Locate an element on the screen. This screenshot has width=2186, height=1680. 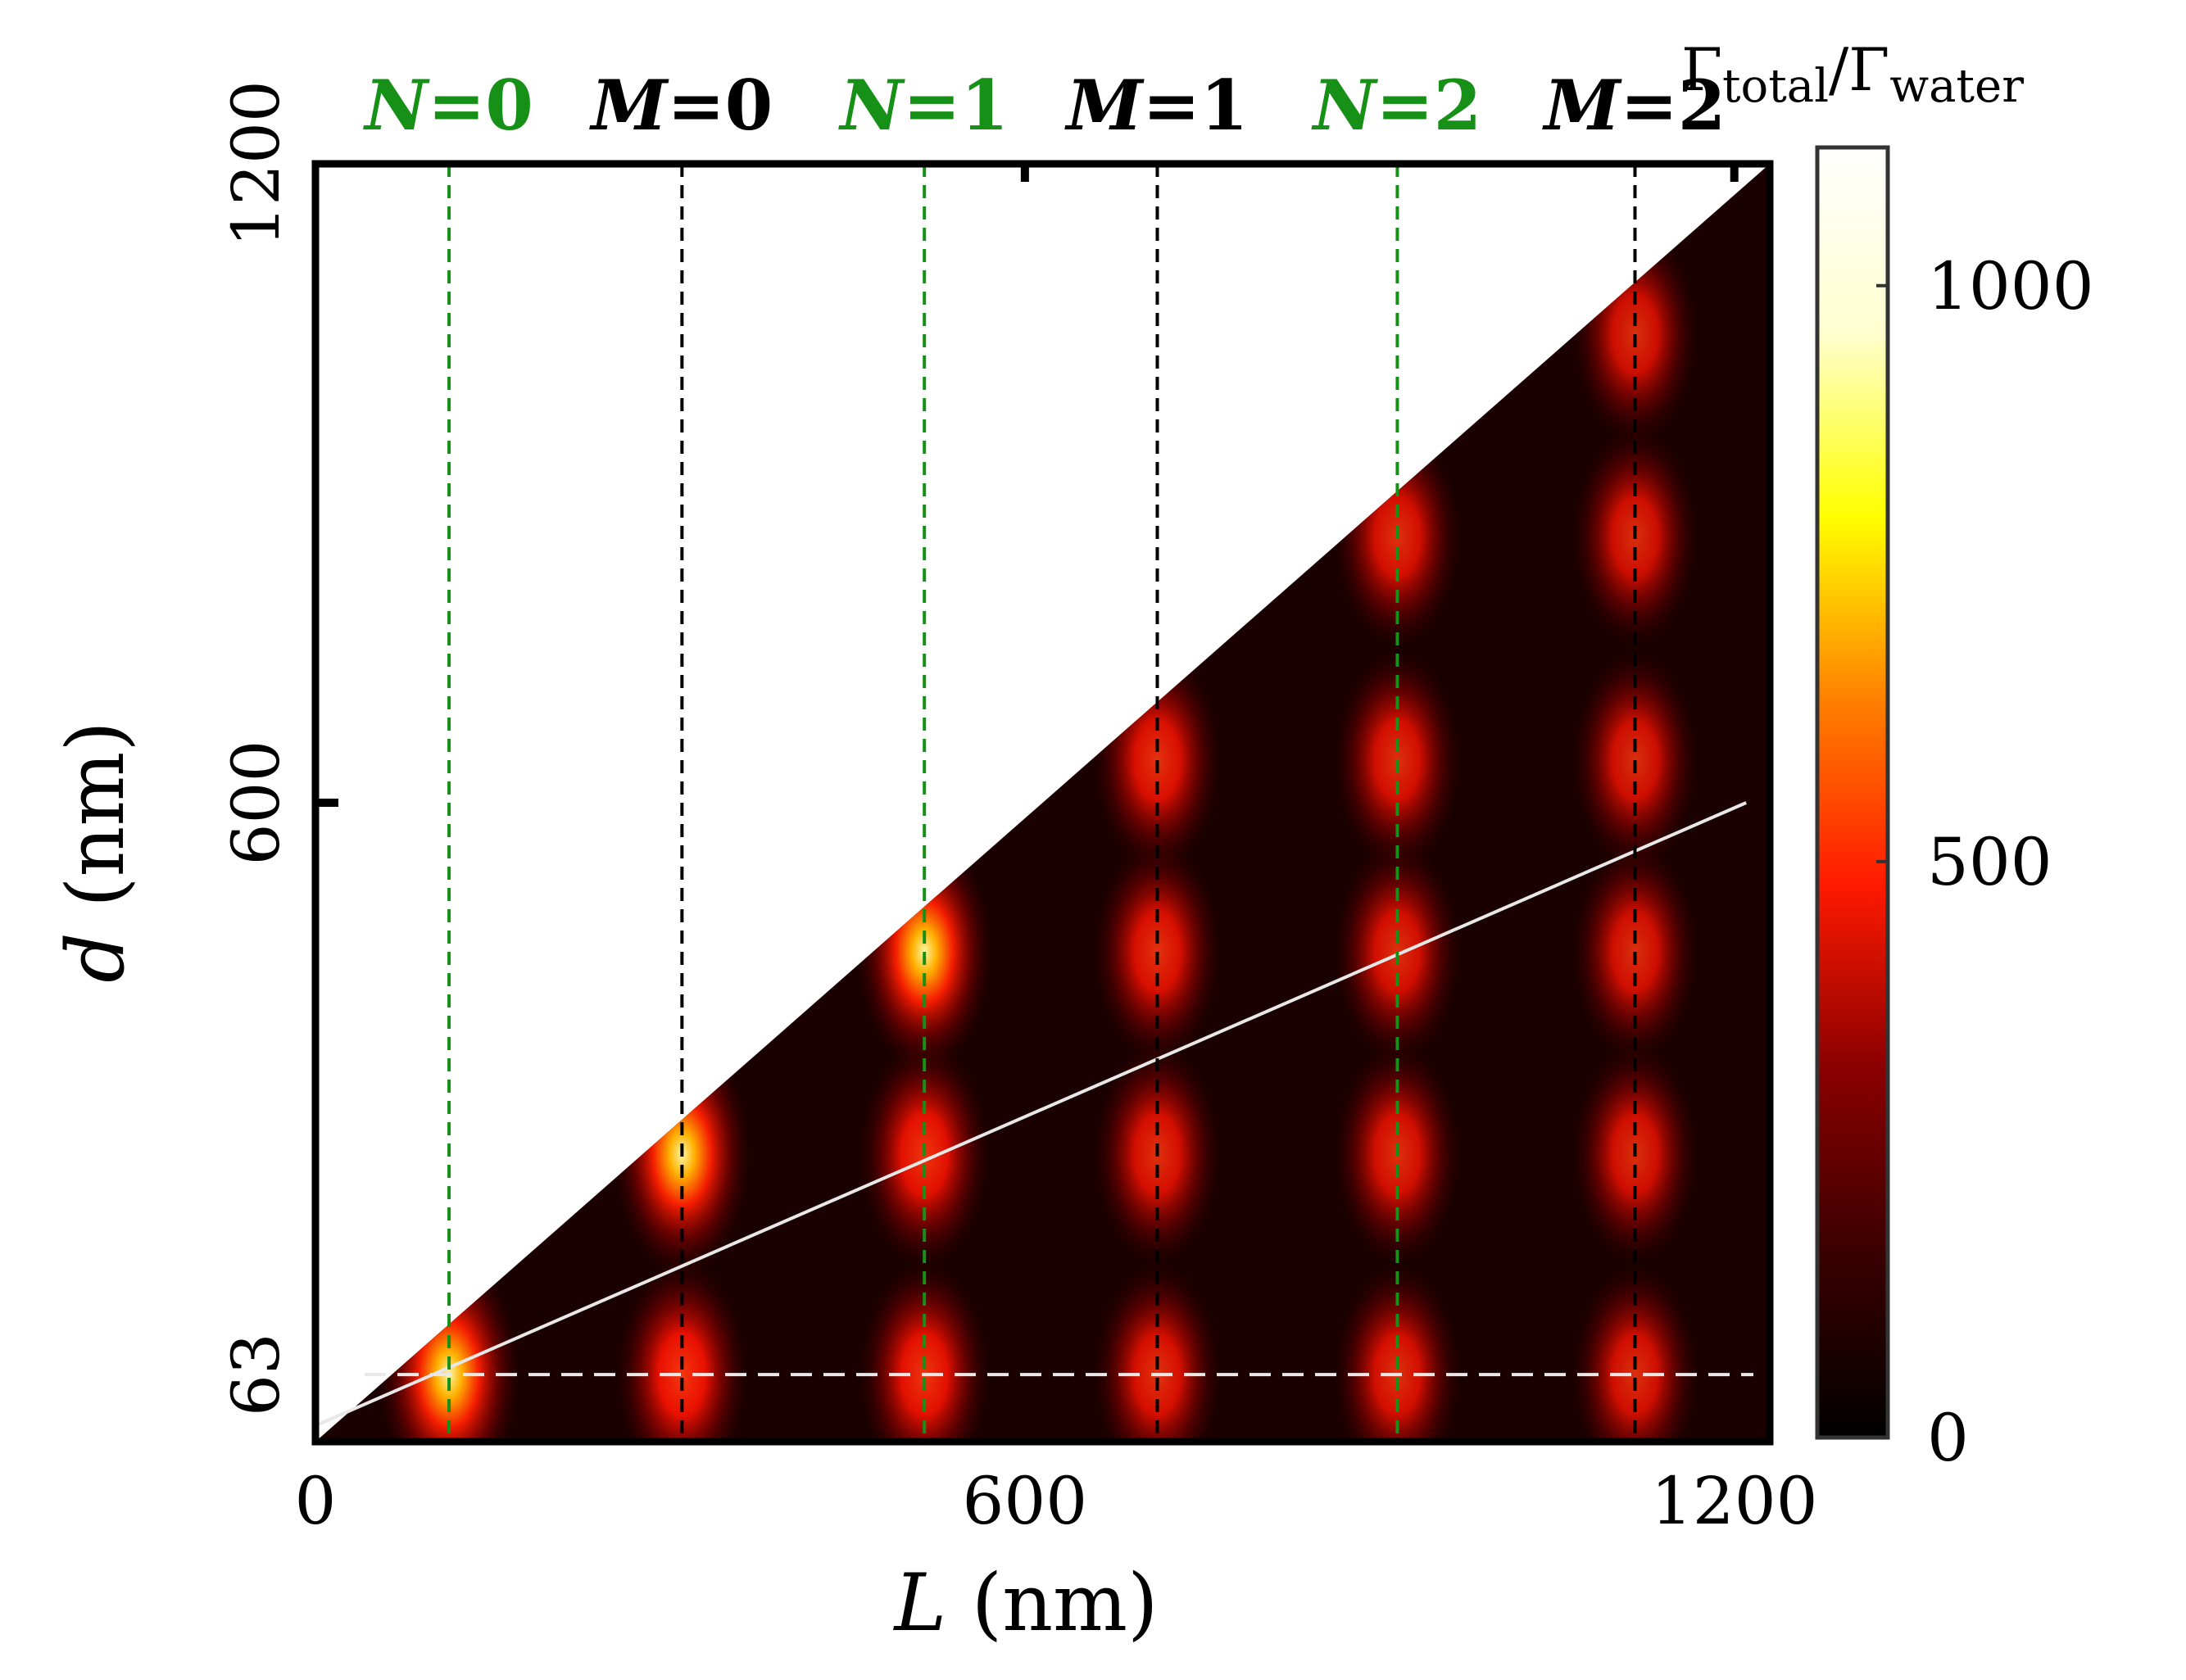
x-tick-label: 0 is located at coordinates (316, 1501).